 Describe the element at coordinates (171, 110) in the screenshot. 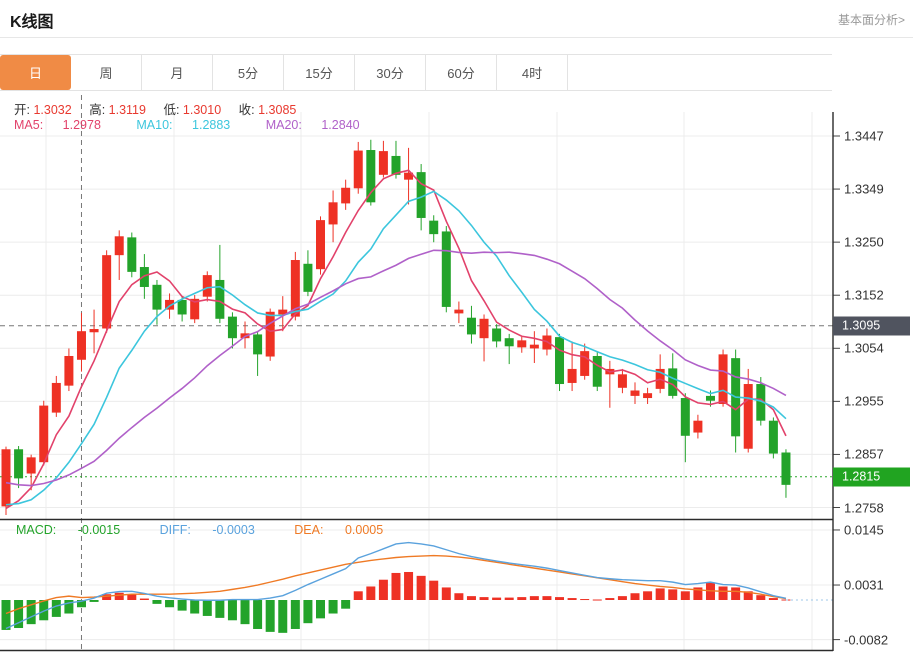

I see `low-label: 低:` at that location.